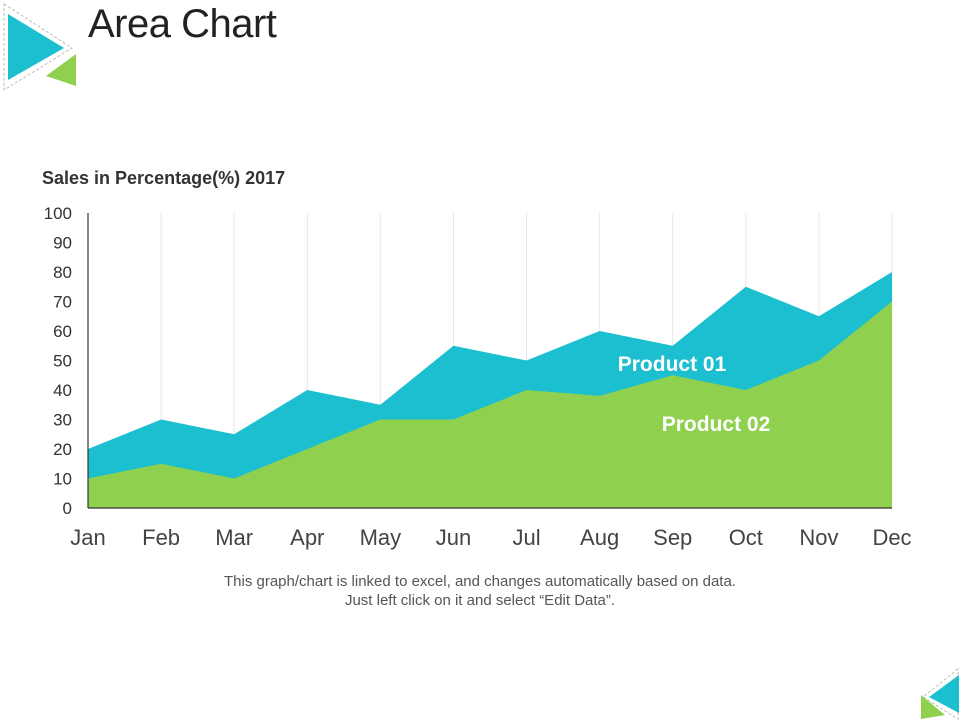  I want to click on y-tick-label: 60, so click(62, 331).